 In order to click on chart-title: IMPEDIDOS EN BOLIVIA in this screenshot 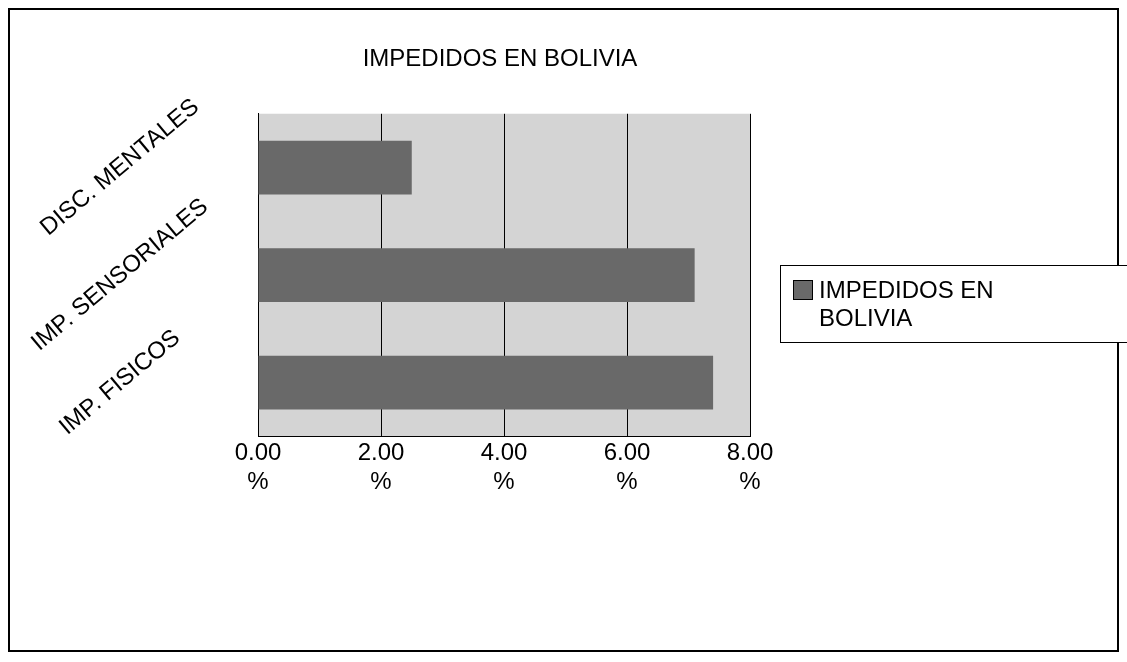, I will do `click(500, 58)`.